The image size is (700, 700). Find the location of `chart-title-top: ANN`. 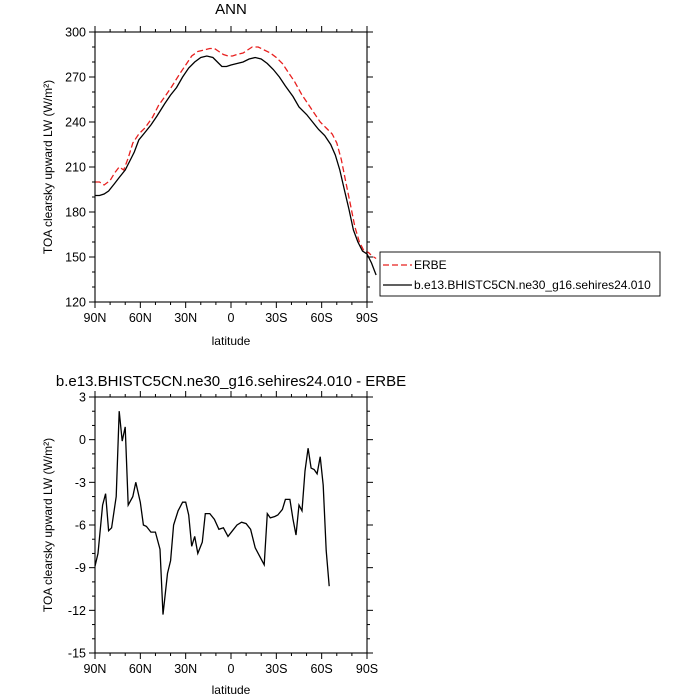

chart-title-top: ANN is located at coordinates (231, 9).